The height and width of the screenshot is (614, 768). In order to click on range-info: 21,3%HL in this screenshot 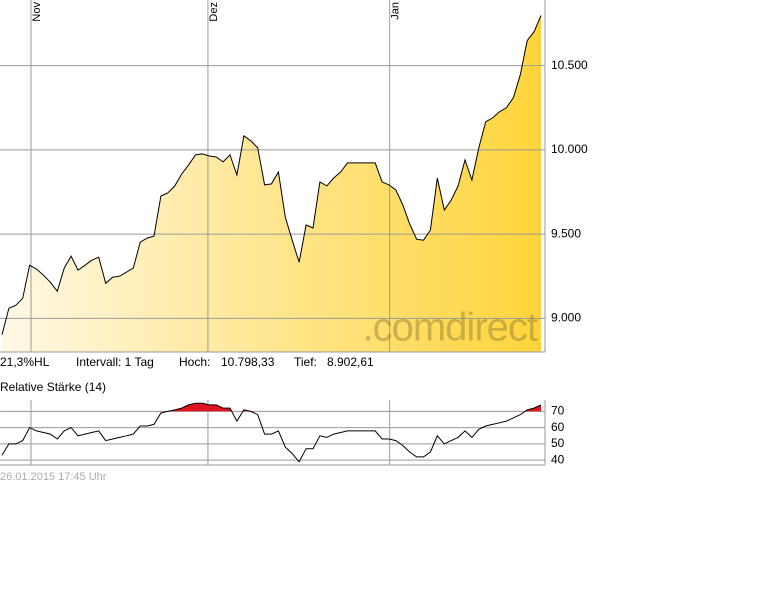, I will do `click(25, 362)`.